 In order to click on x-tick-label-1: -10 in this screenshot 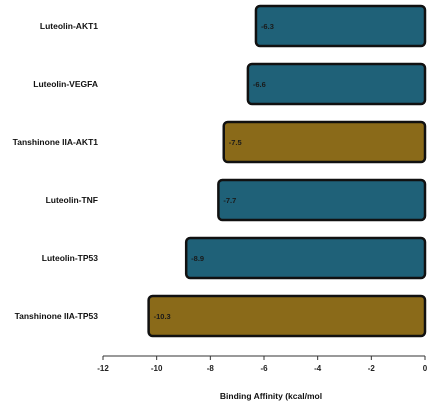, I will do `click(157, 368)`.